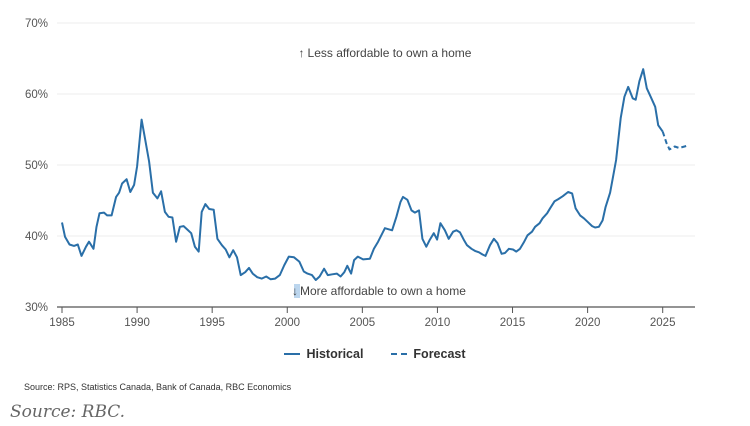 The width and height of the screenshot is (750, 426). Describe the element at coordinates (363, 323) in the screenshot. I see `x-tick-label: 2005` at that location.